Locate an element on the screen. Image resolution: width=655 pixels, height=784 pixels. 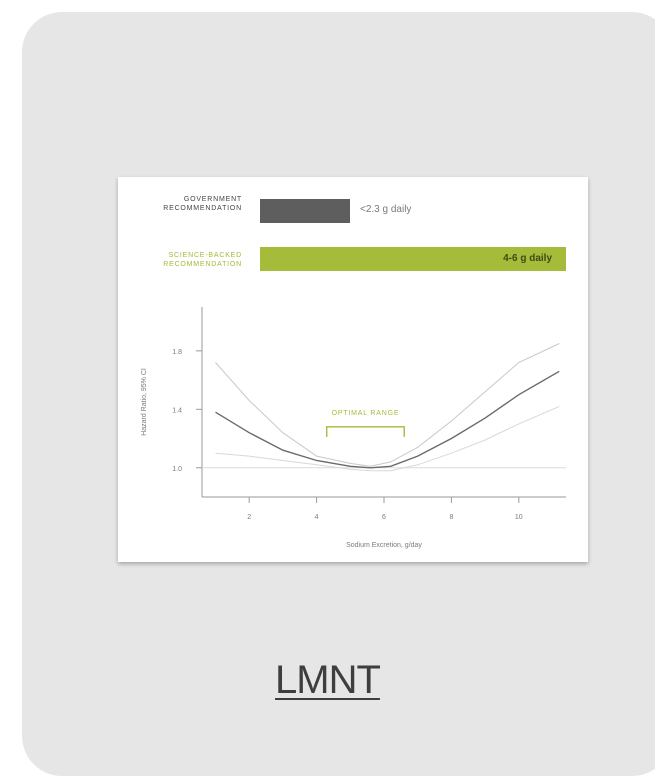
x-axis-title: Sodium Excretion, g/day is located at coordinates (384, 545).